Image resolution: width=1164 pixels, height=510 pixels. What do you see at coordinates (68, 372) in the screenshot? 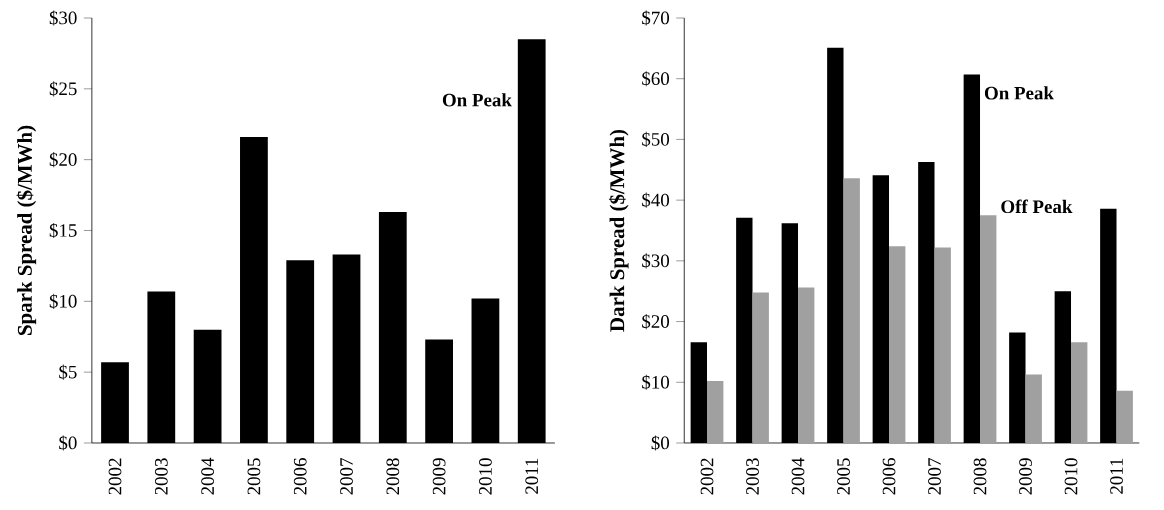
I see `y-tick-label: $5` at bounding box center [68, 372].